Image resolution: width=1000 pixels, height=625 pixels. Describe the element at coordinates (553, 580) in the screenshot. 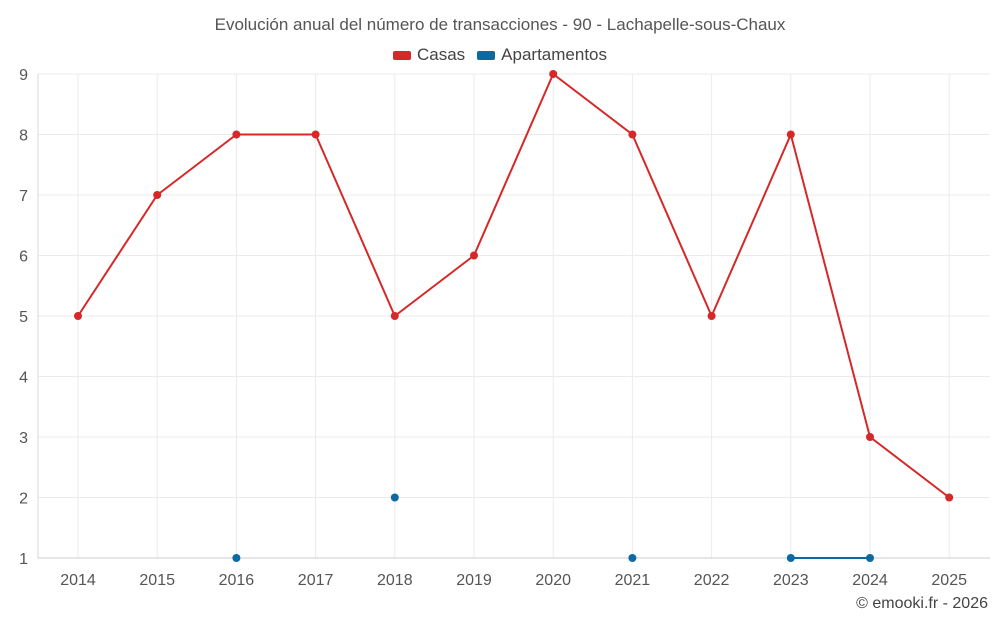

I see `x-tick-label: 2020` at that location.